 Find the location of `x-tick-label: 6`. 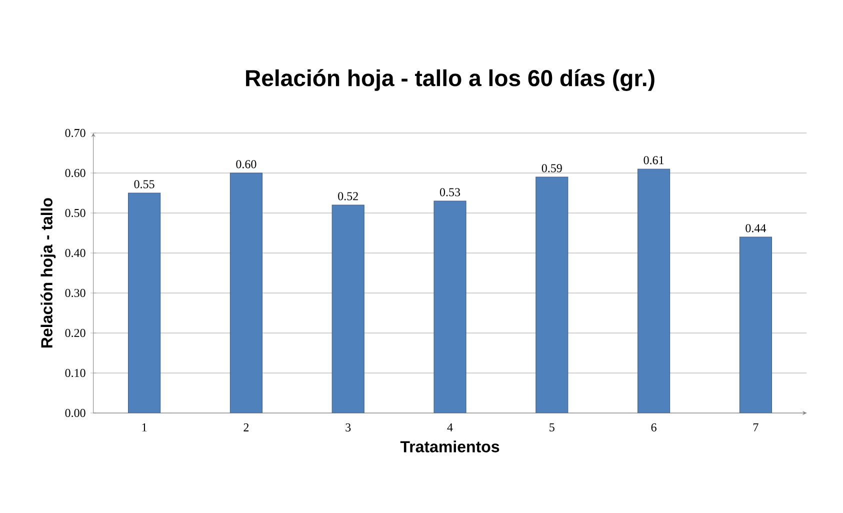

x-tick-label: 6 is located at coordinates (653, 427).